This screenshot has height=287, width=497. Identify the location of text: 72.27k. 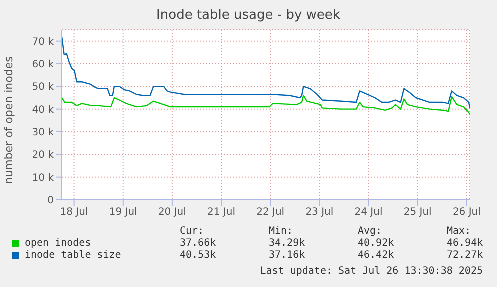
(465, 255).